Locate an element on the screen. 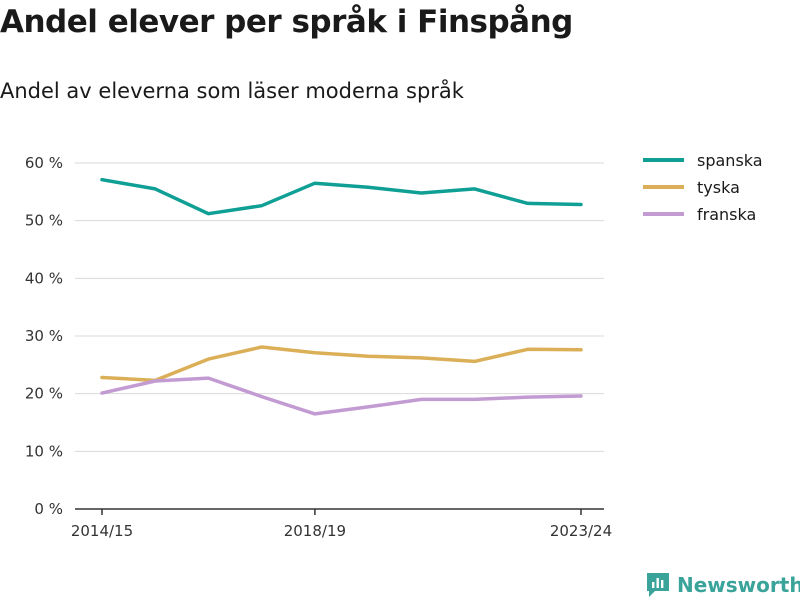 The height and width of the screenshot is (600, 800). y-axis-ticks: 0 % 10 % 20 % 30 % 40 % 50 % 60 % is located at coordinates (44, 336).